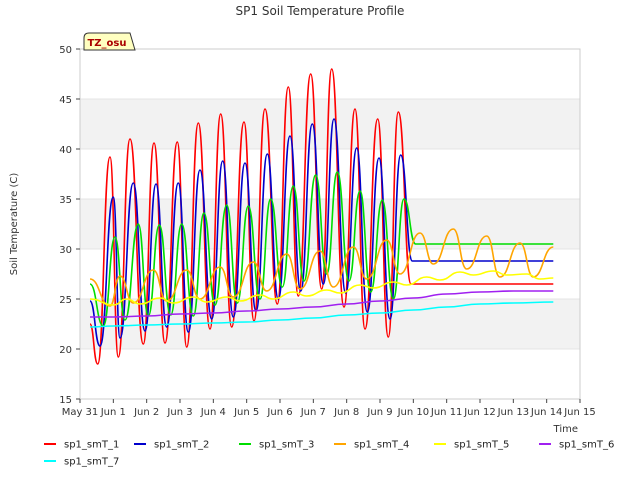  What do you see at coordinates (381, 445) in the screenshot?
I see `legend-label: sp1_smT_4` at bounding box center [381, 445].